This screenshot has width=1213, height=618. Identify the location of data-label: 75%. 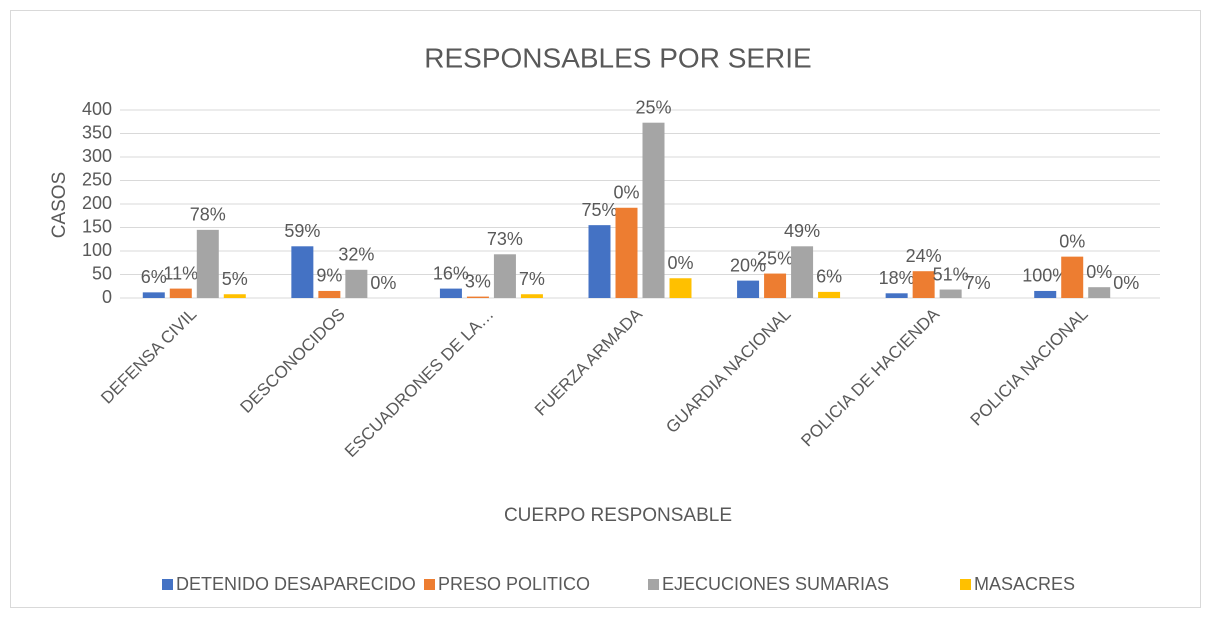
(599, 210).